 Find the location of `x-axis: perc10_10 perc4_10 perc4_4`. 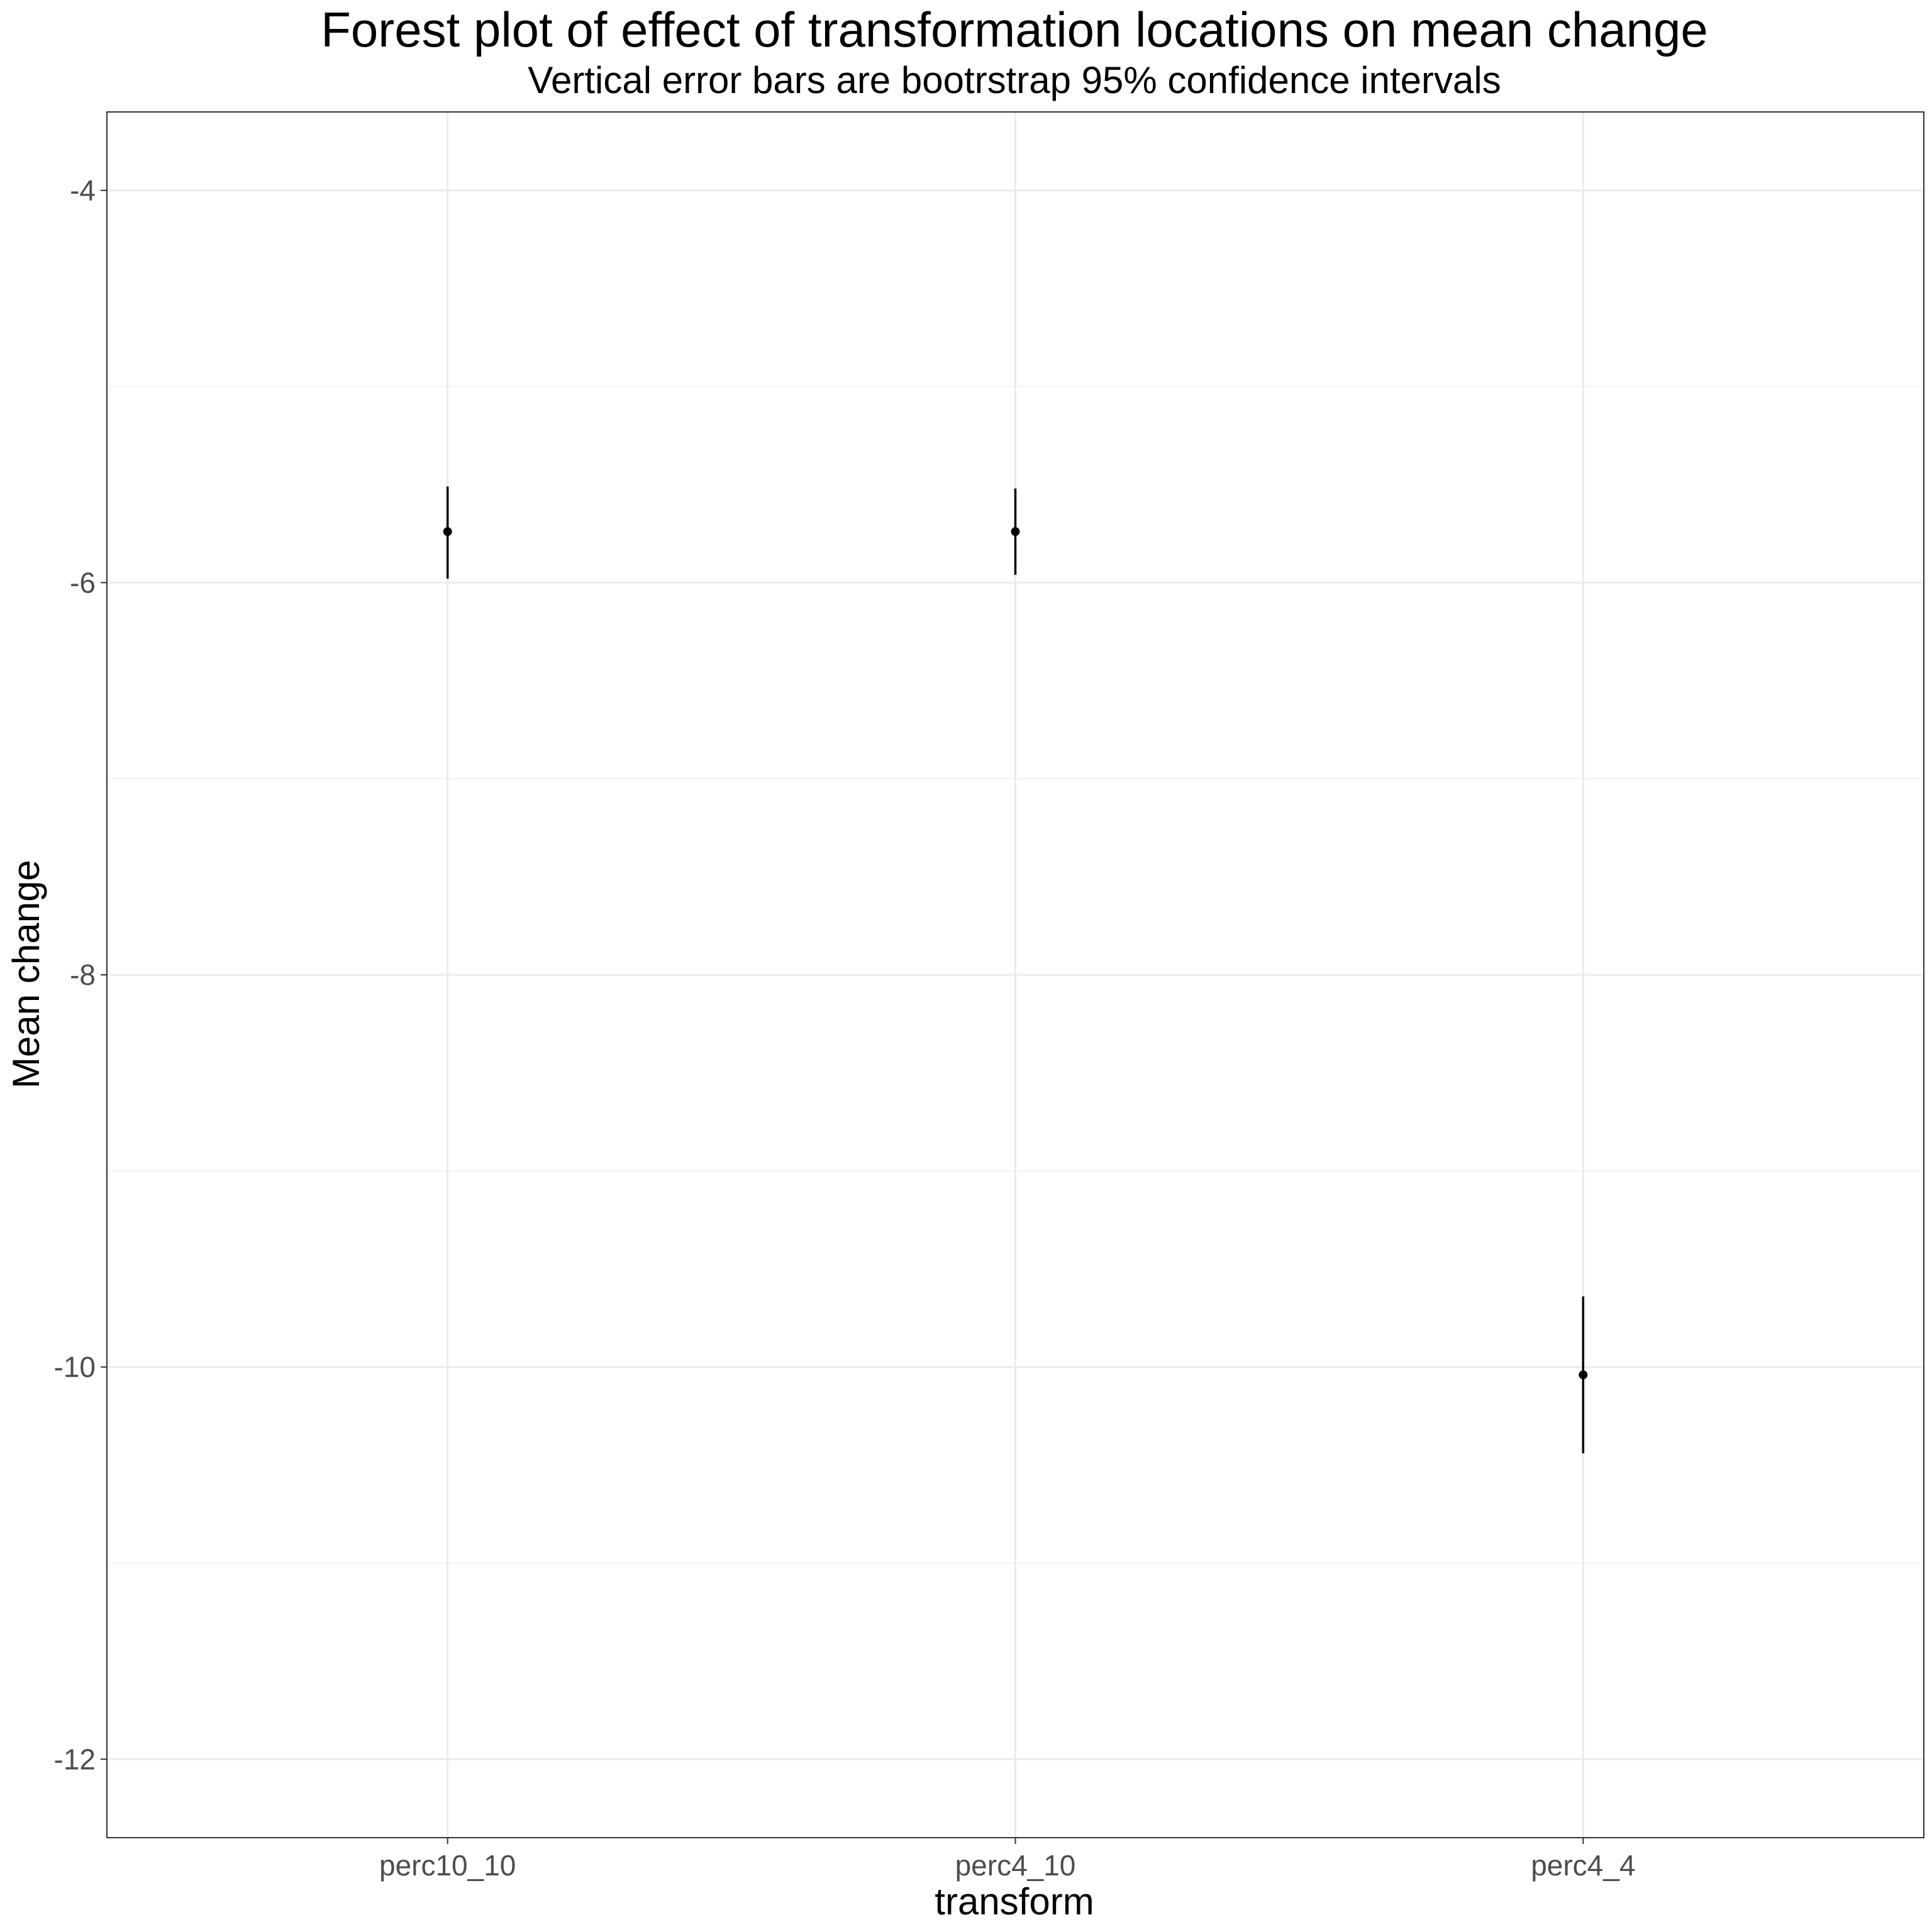

x-axis: perc10_10 perc4_10 perc4_4 is located at coordinates (1007, 1860).